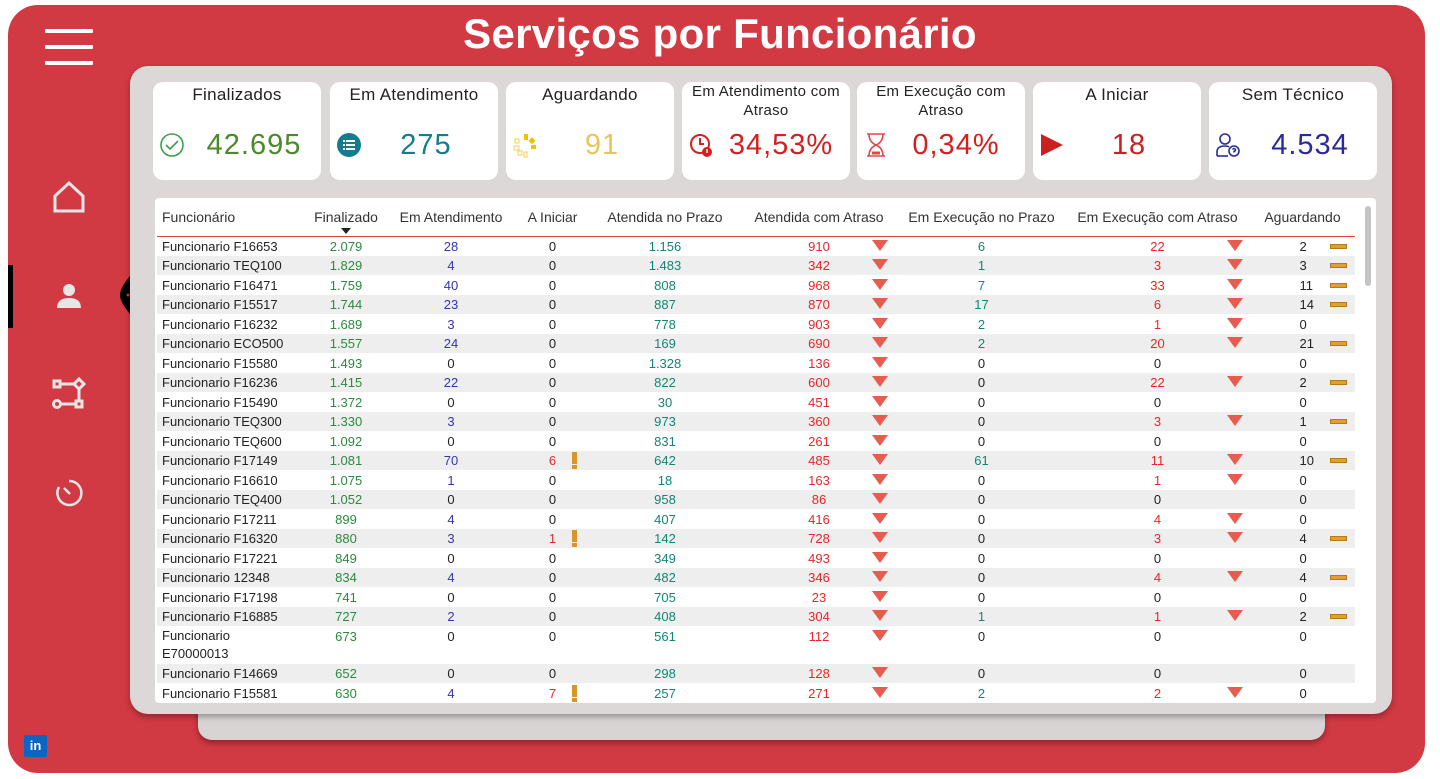 The height and width of the screenshot is (779, 1440). Describe the element at coordinates (756, 499) in the screenshot. I see `table-row: Funcionario TEQ400 1.052 0 0 958 86 0 0 0` at that location.